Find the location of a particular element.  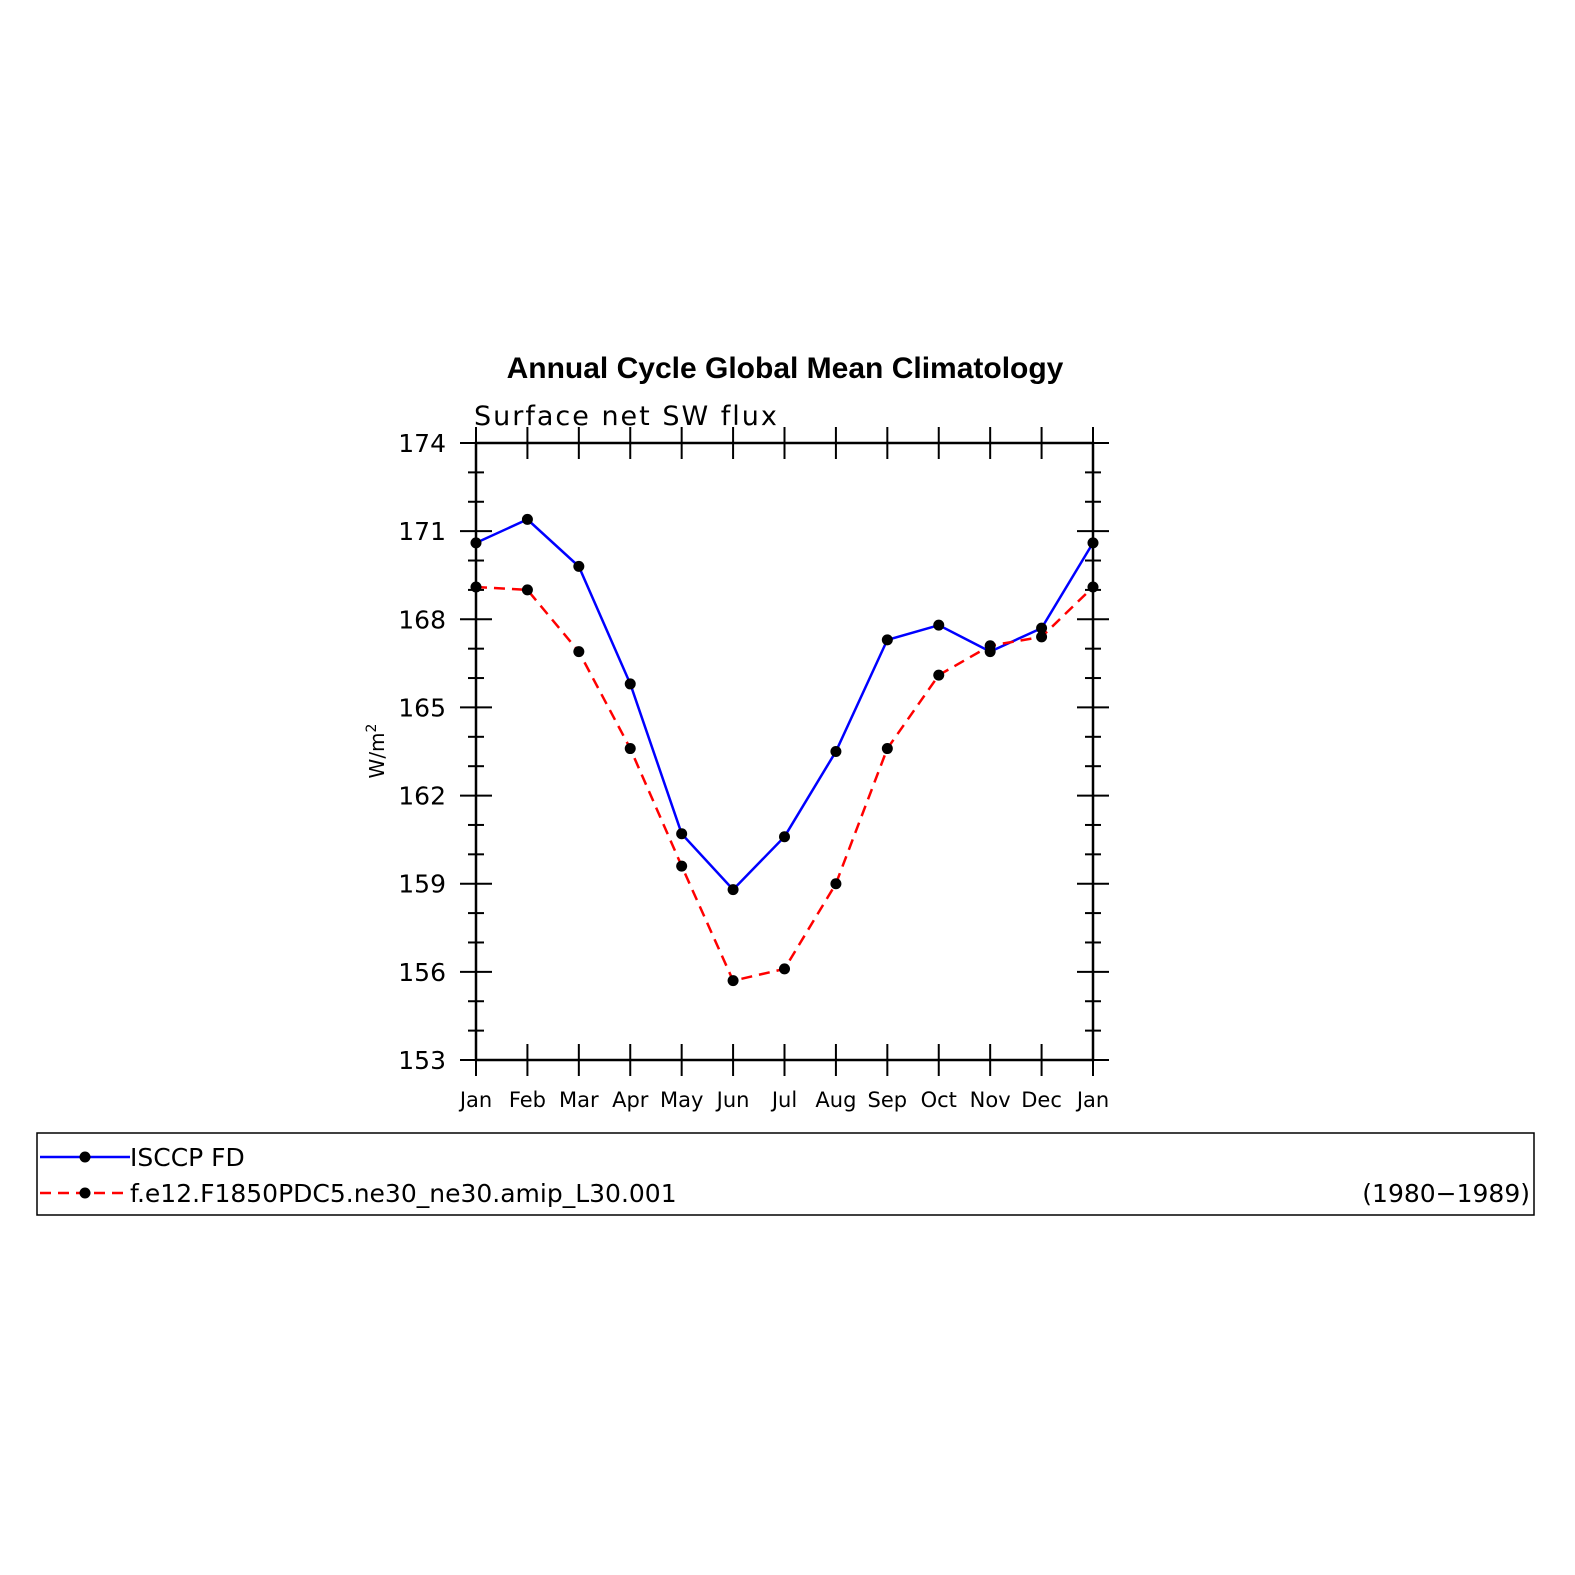

x-tick-label: Feb is located at coordinates (527, 1100).